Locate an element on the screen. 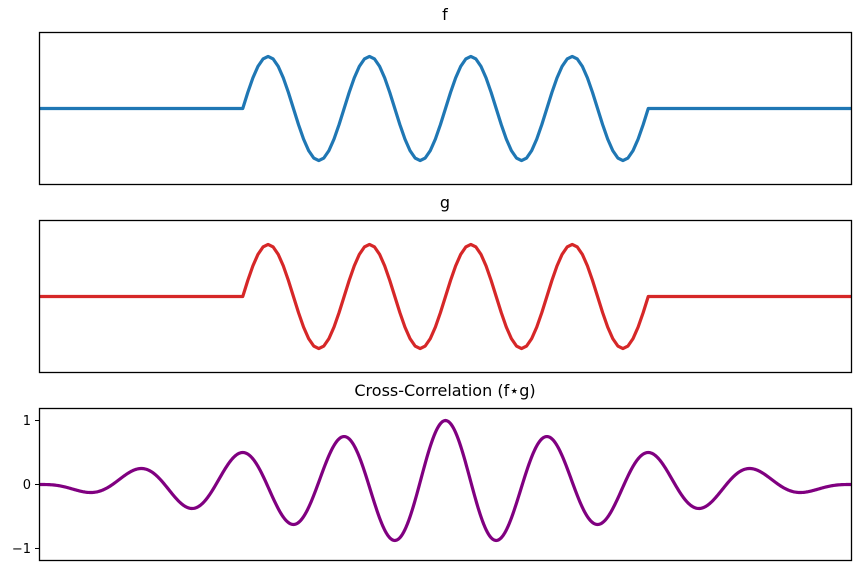  y-tick-label: −1 is located at coordinates (21, 549).